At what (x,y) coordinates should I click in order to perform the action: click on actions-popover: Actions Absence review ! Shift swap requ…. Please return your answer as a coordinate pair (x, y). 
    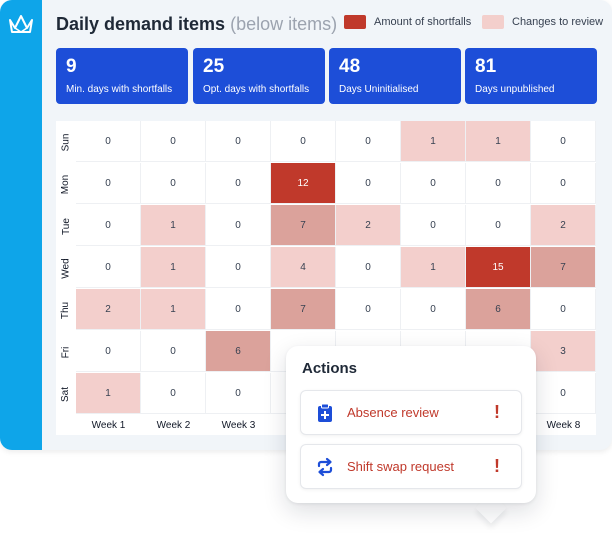
    Looking at the image, I should click on (411, 424).